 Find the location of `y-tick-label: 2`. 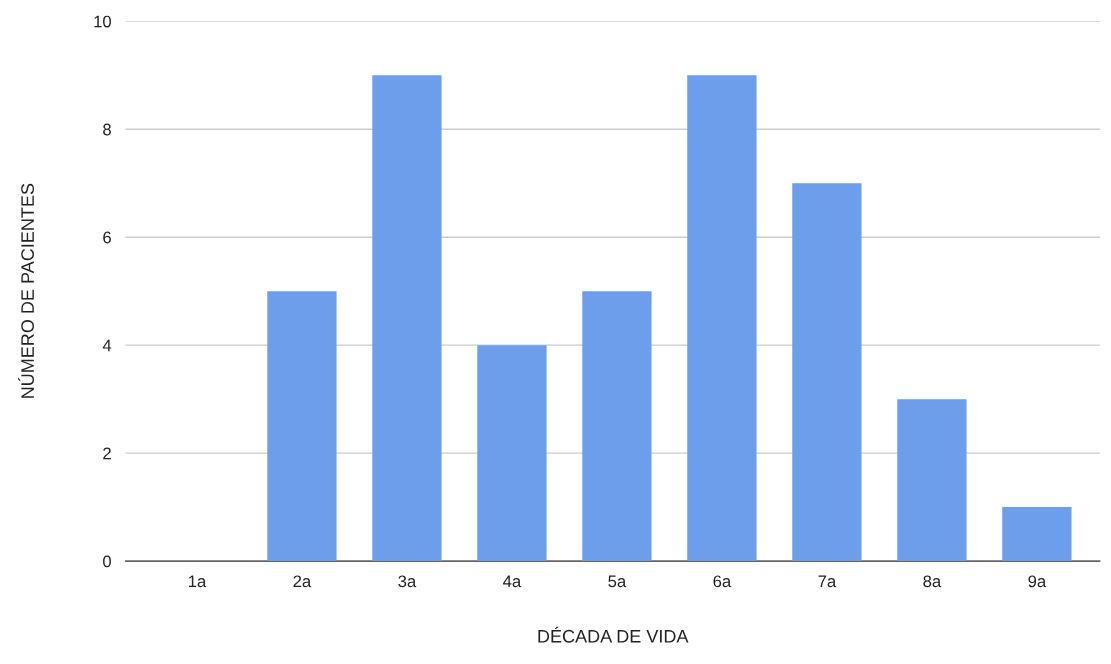

y-tick-label: 2 is located at coordinates (107, 453).